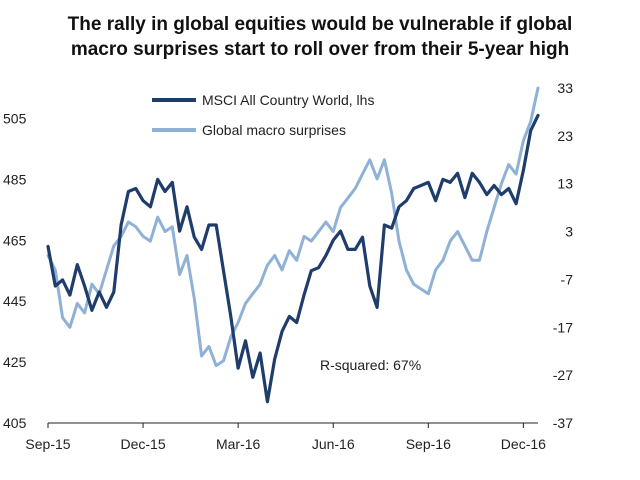  What do you see at coordinates (15, 240) in the screenshot?
I see `left-tick-label: 465` at bounding box center [15, 240].